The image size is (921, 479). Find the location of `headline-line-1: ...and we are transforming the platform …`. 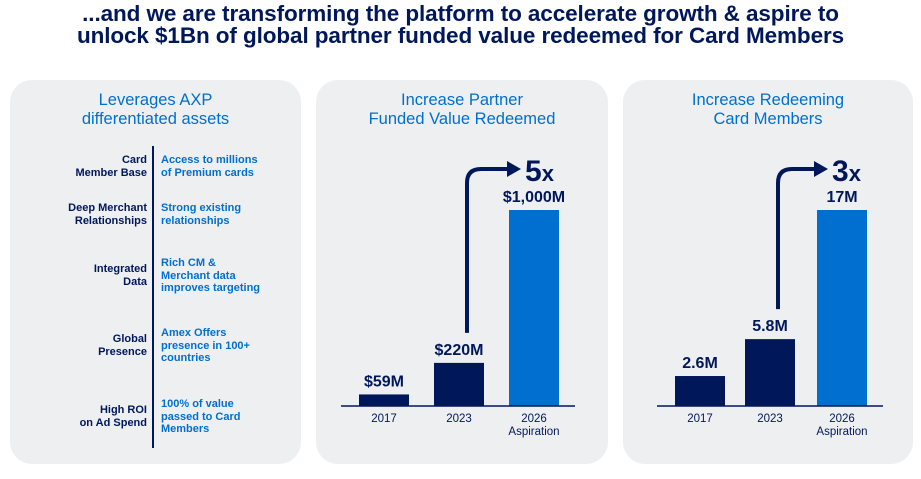

headline-line-1: ...and we are transforming the platform … is located at coordinates (460, 13).